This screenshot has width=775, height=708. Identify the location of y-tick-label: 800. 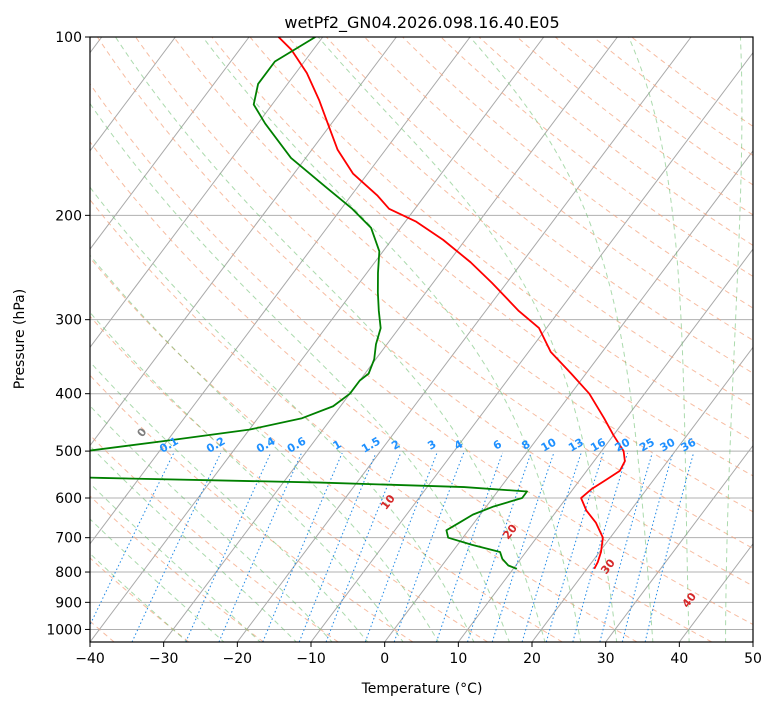
(68, 573).